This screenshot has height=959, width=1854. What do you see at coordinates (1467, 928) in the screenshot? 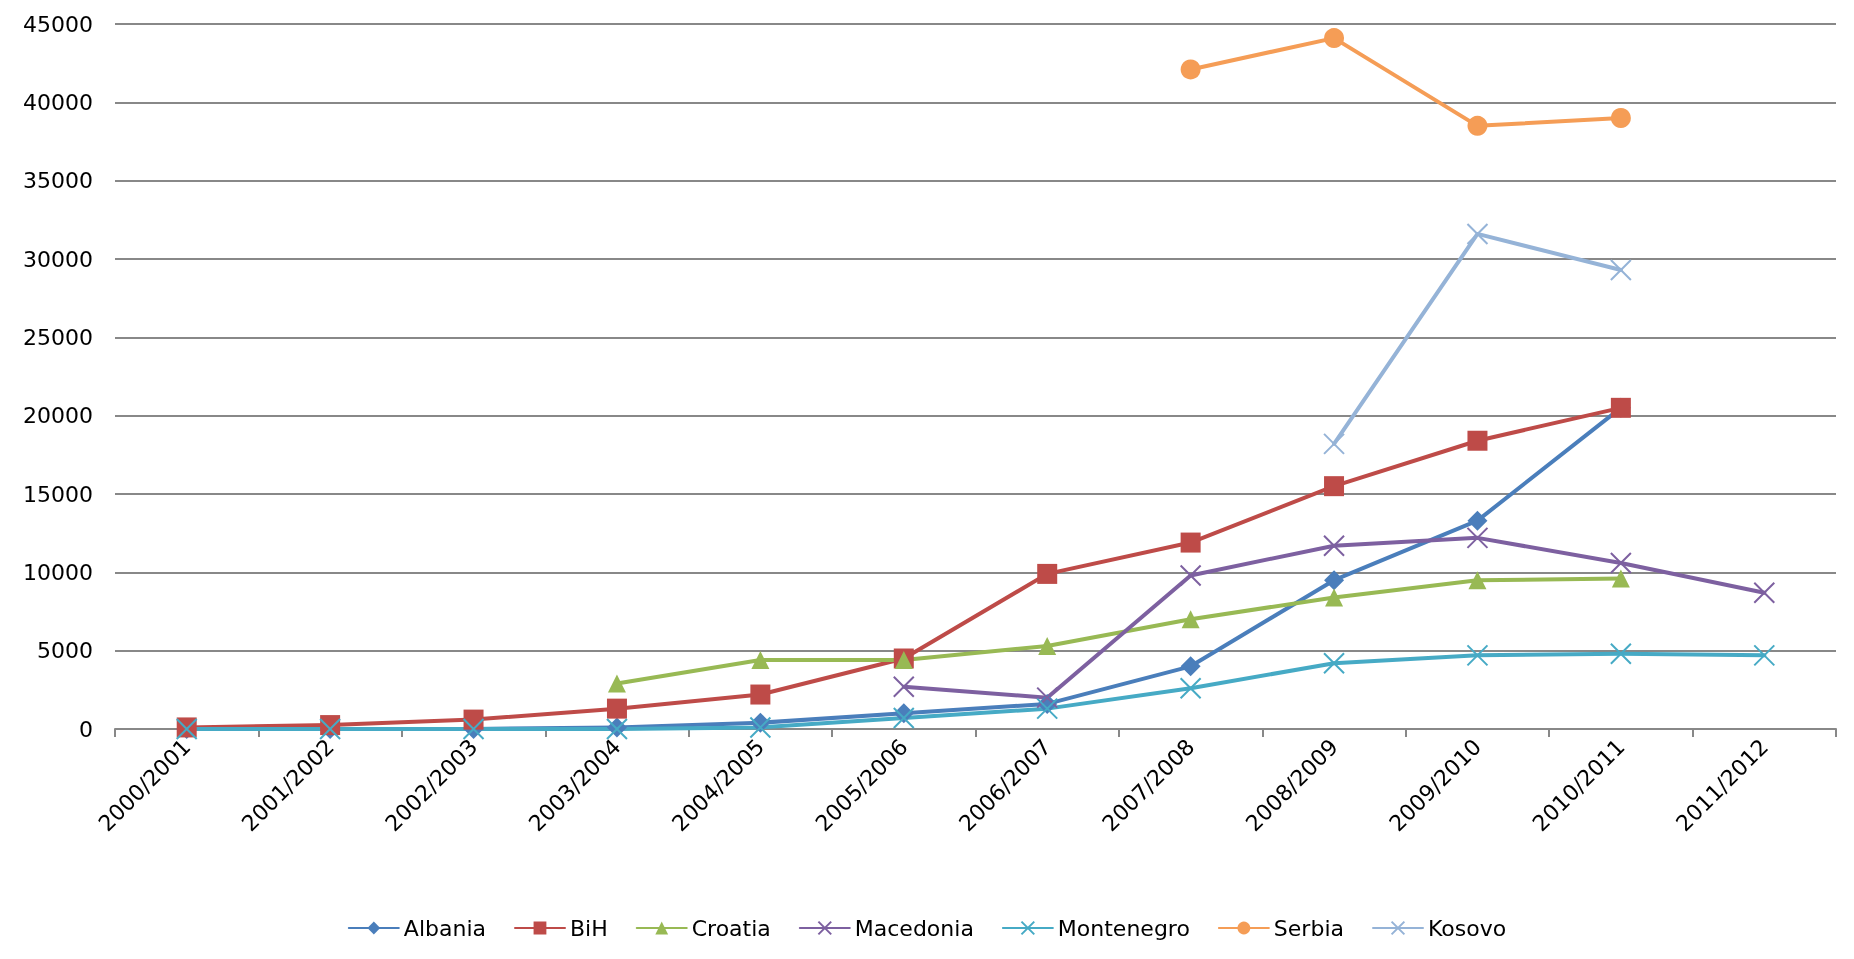
I see `legend-label: Kosovo` at bounding box center [1467, 928].